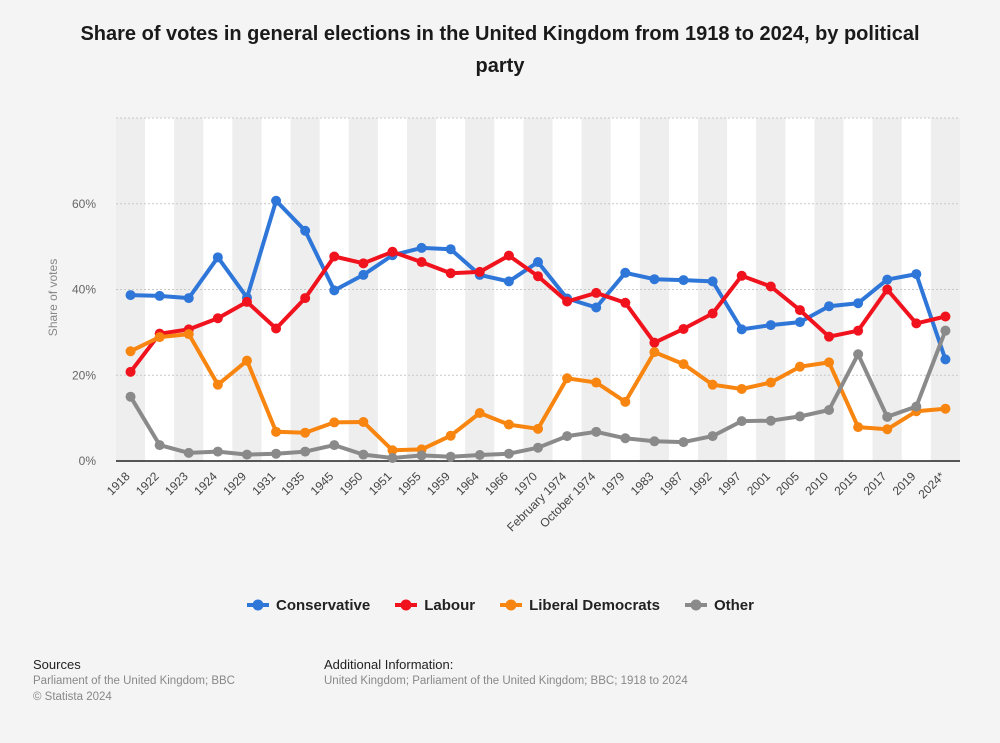 This screenshot has width=1000, height=743. What do you see at coordinates (845, 483) in the screenshot?
I see `x-tick-label: 2015` at bounding box center [845, 483].